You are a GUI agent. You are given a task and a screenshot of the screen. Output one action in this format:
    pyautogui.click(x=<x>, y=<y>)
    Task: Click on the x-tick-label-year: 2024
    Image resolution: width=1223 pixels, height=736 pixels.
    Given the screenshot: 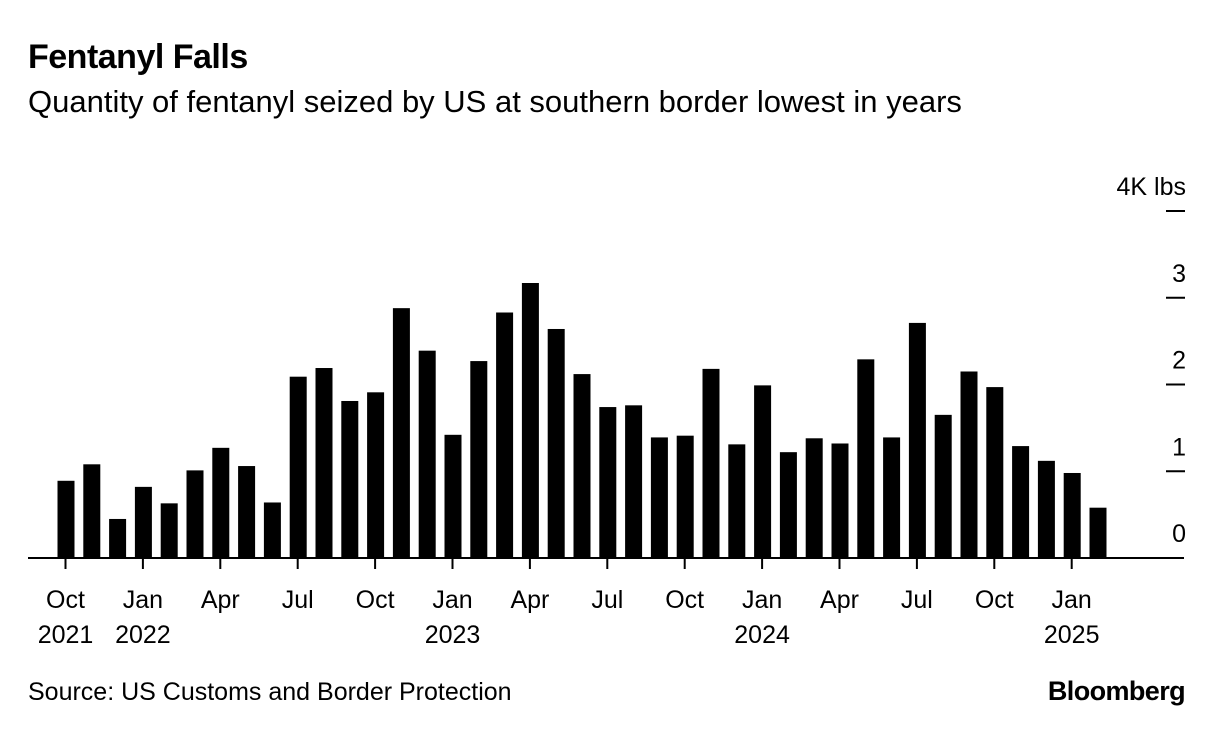 What is the action you would take?
    pyautogui.click(x=762, y=635)
    